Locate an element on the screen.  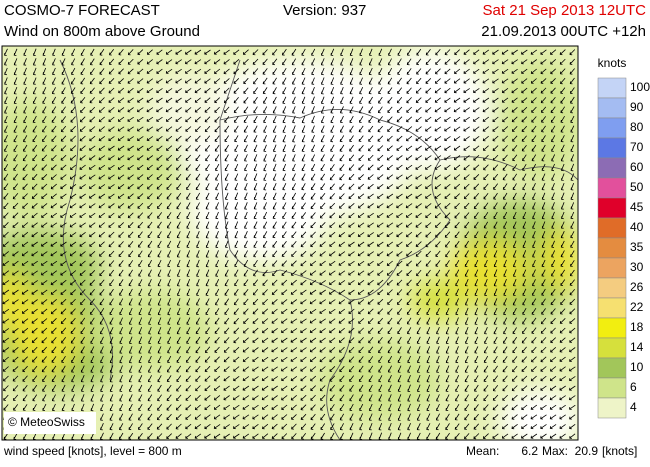
legend: 100 90 80 70 60 50 45 40 35 30 26 22 18 14 10 6 4 is located at coordinates (623, 248).